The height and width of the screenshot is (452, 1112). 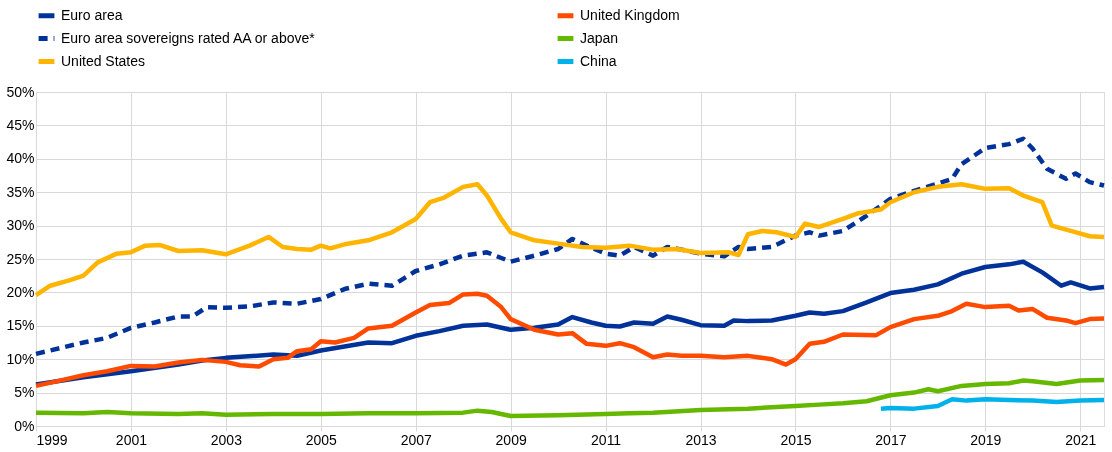 I want to click on legend-label: United States, so click(x=103, y=60).